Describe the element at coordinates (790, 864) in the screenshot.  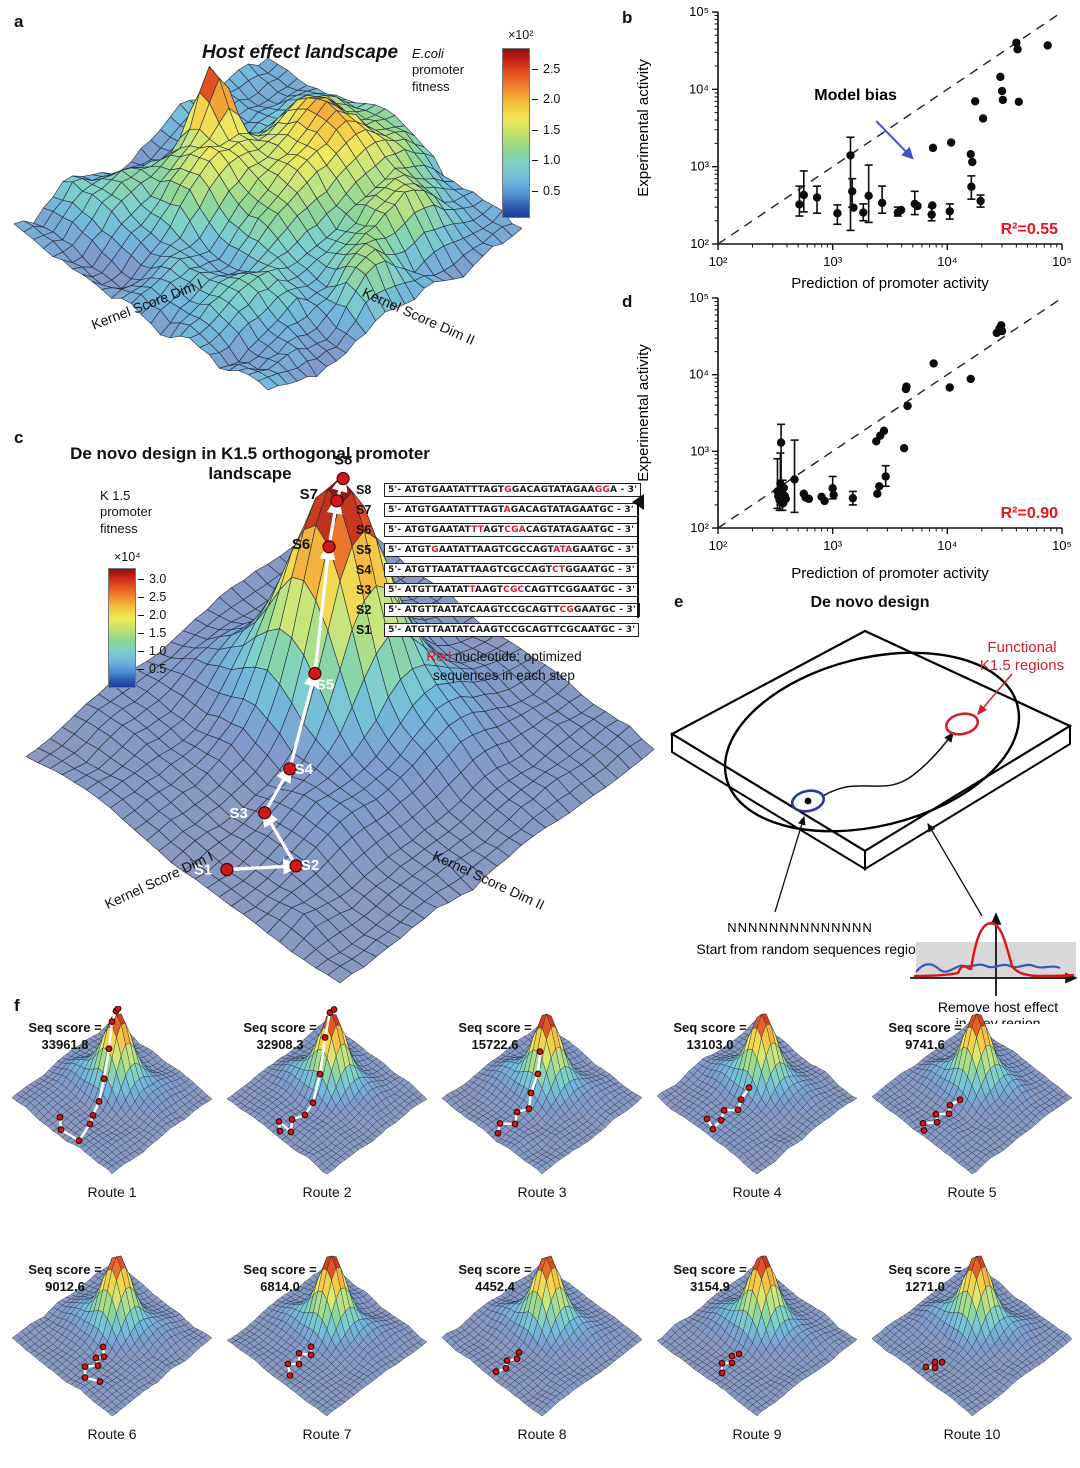
I see `start-pointer-arrow` at that location.